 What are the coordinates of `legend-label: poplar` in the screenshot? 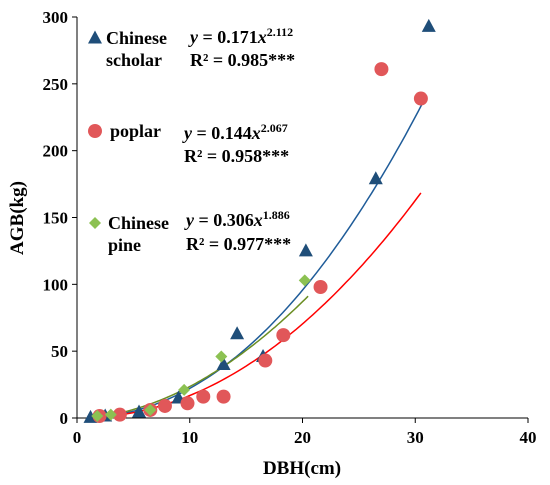 It's located at (135, 131).